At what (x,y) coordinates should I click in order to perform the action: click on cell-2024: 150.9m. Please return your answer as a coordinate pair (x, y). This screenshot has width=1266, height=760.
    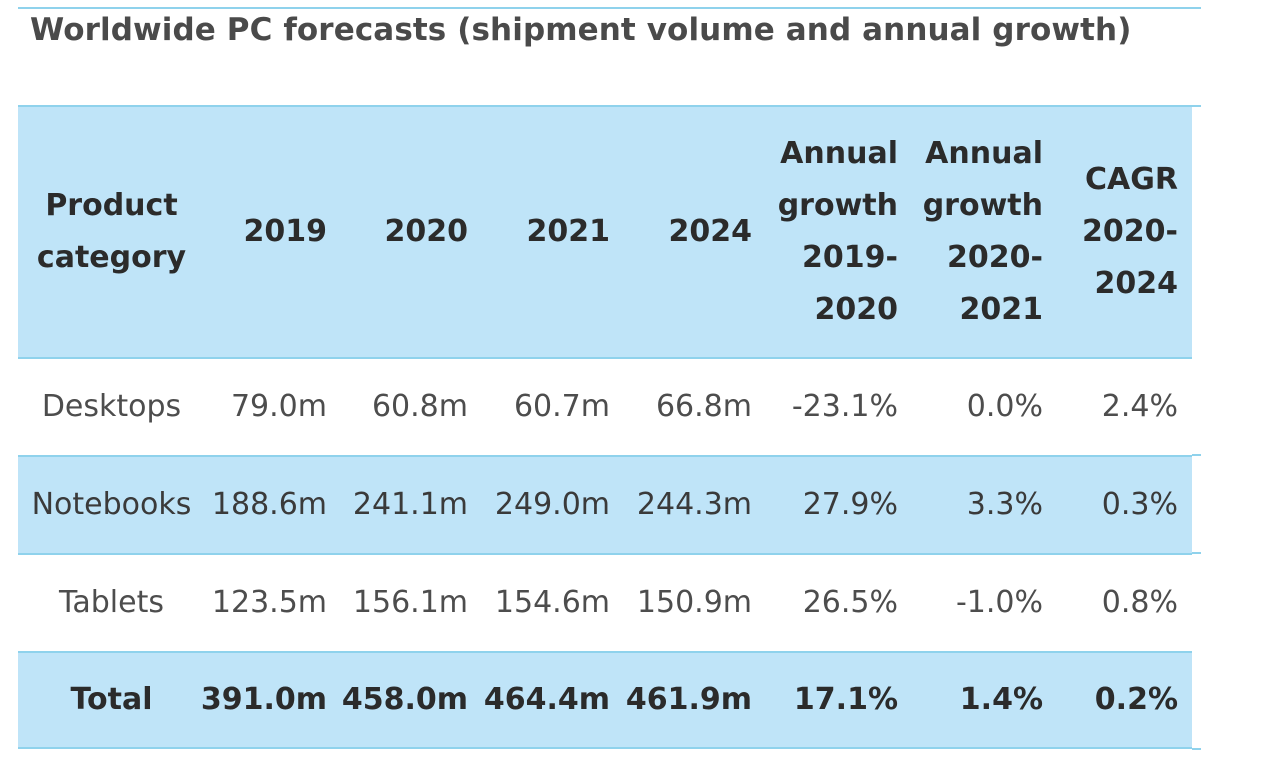
    Looking at the image, I should click on (694, 603).